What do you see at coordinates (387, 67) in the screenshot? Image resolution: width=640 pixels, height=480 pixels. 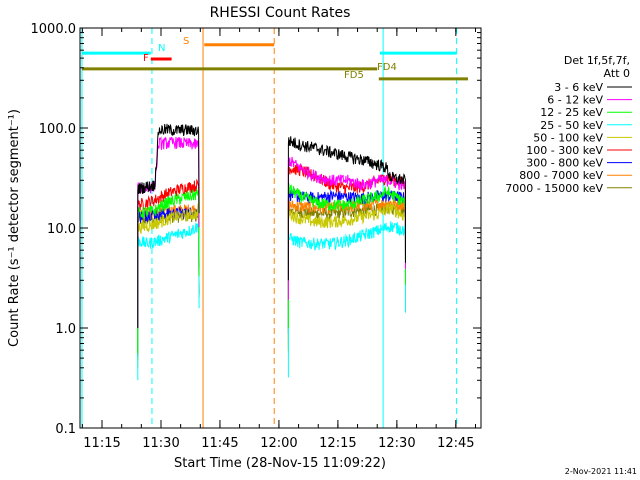 I see `flag-label-fd4: FD4` at bounding box center [387, 67].